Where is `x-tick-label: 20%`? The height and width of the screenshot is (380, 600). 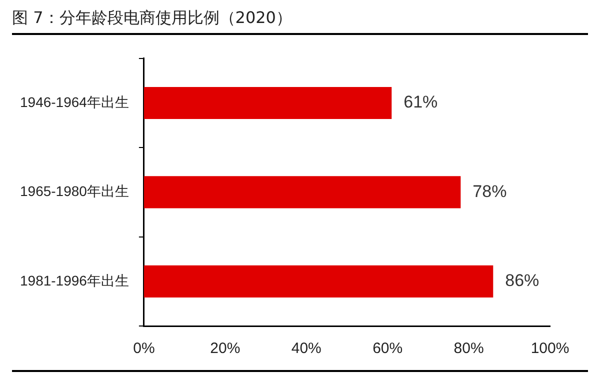 x-tick-label: 20% is located at coordinates (225, 349).